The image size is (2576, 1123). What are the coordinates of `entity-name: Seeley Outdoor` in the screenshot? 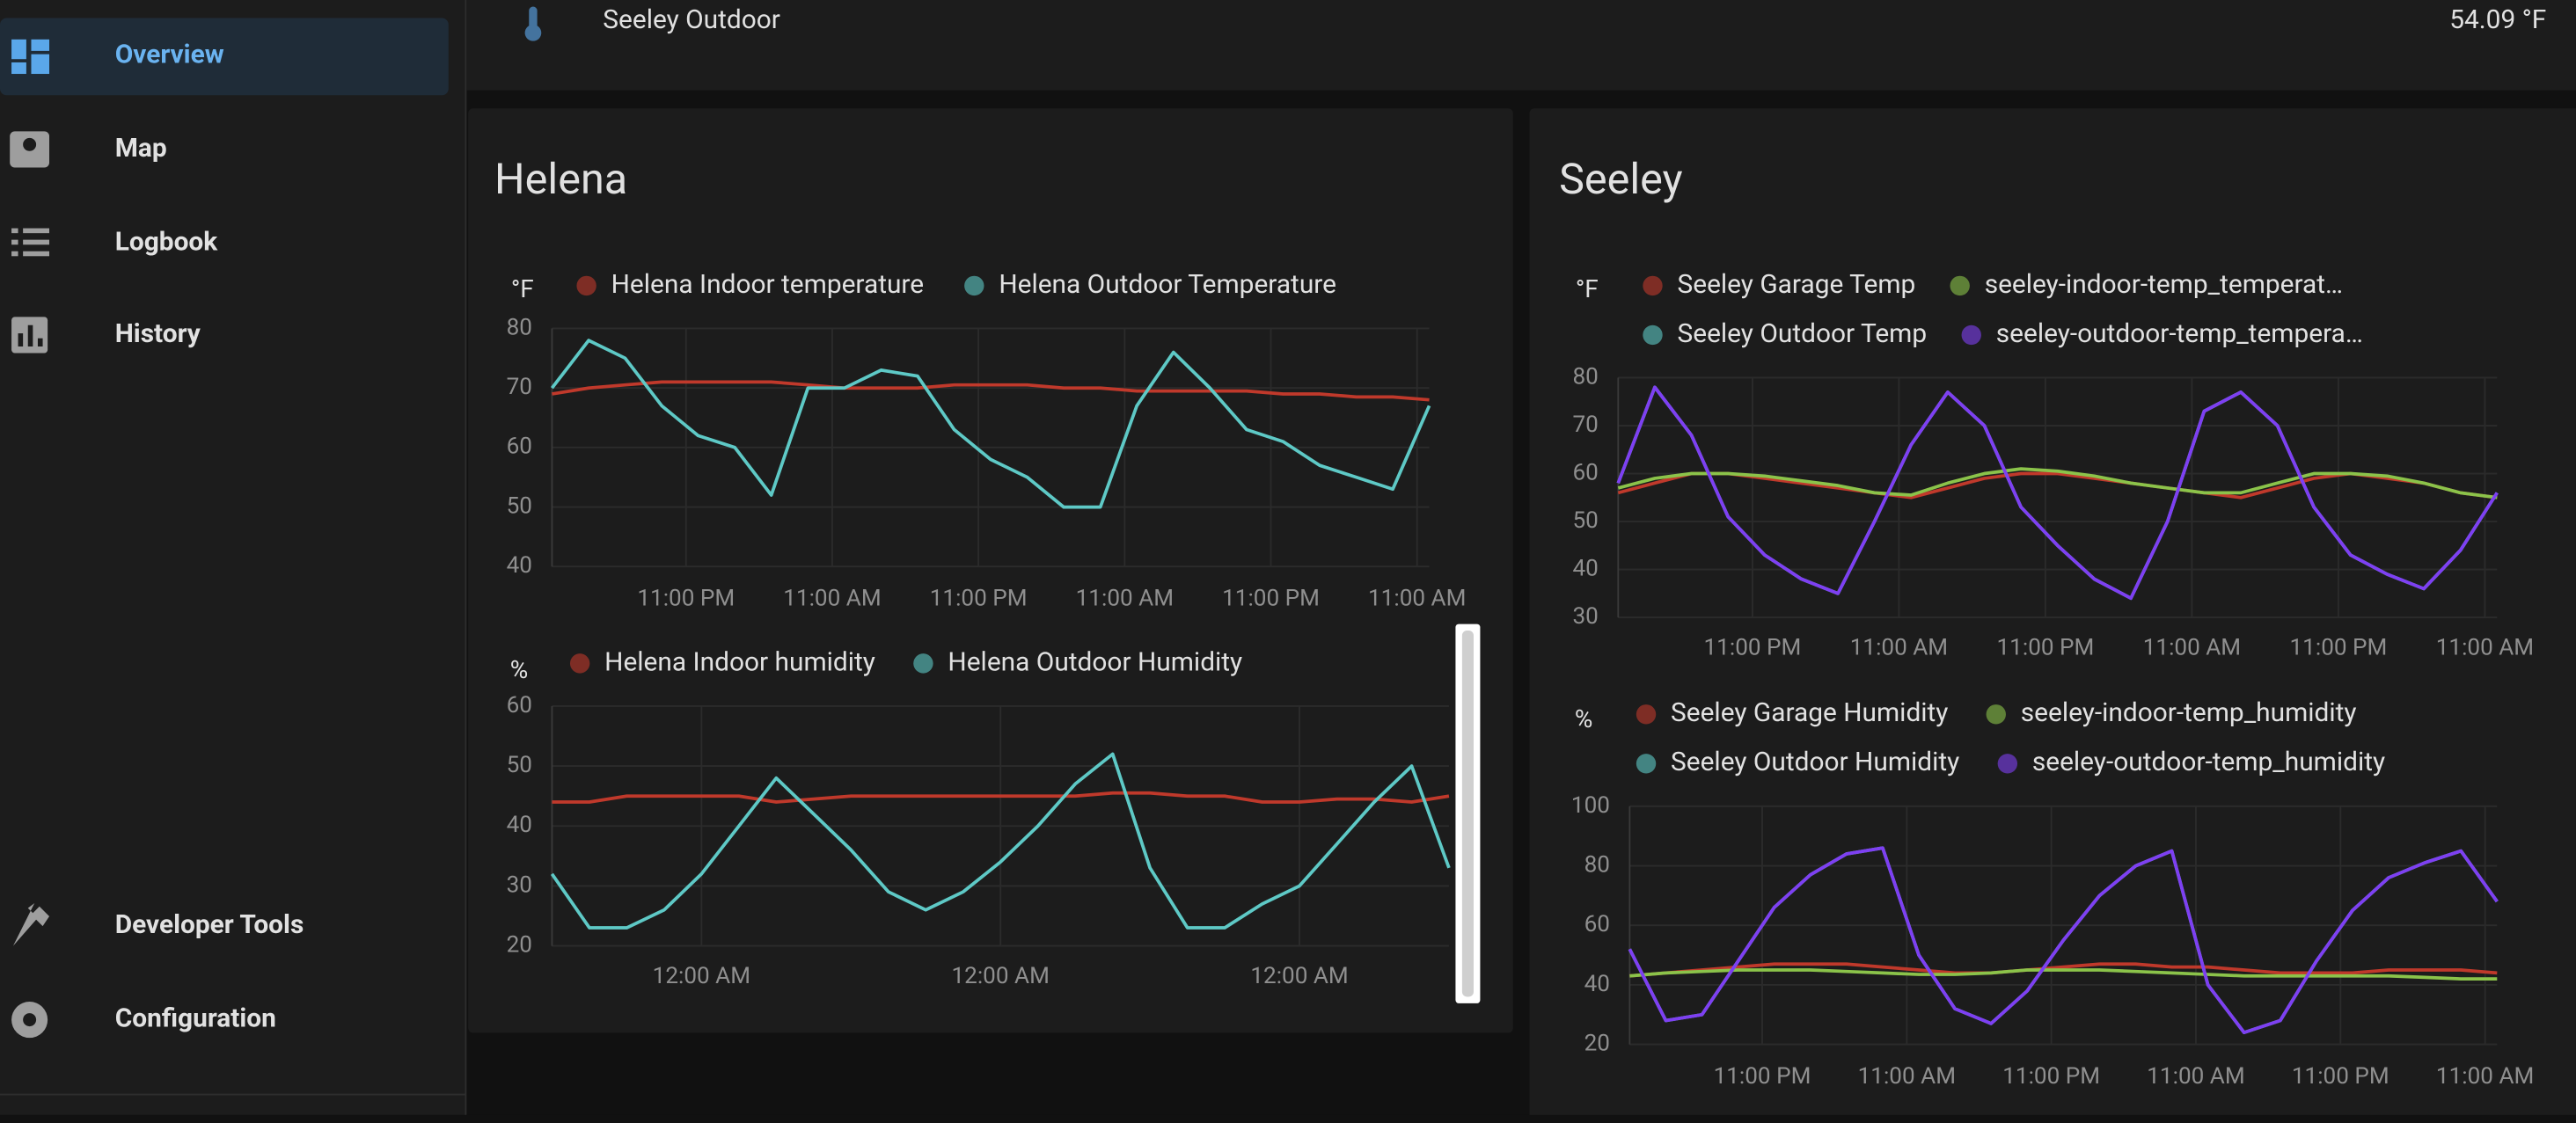 It's located at (691, 19).